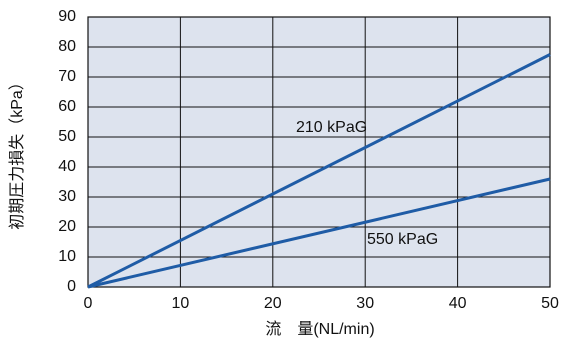 The width and height of the screenshot is (565, 345). I want to click on y-tick-label: 90, so click(67, 16).